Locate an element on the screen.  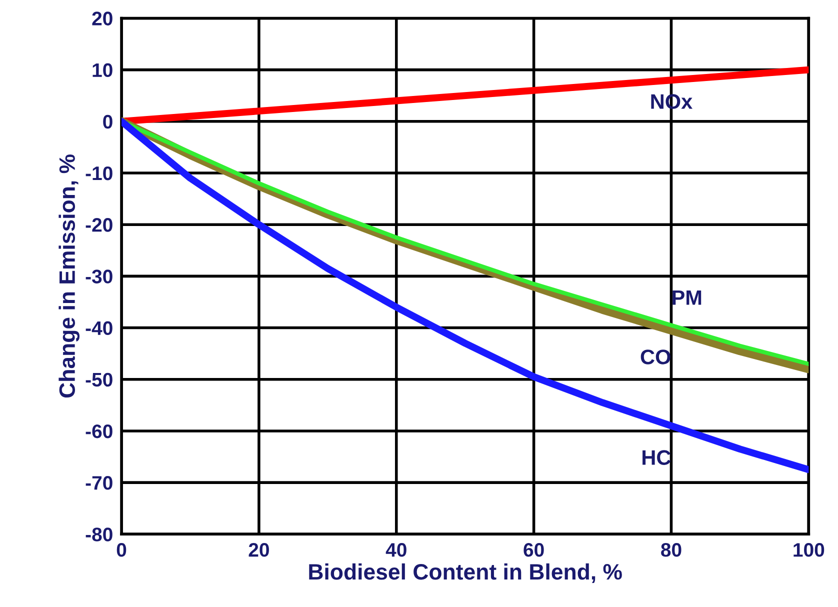
y-tick-label: -10 is located at coordinates (99, 173).